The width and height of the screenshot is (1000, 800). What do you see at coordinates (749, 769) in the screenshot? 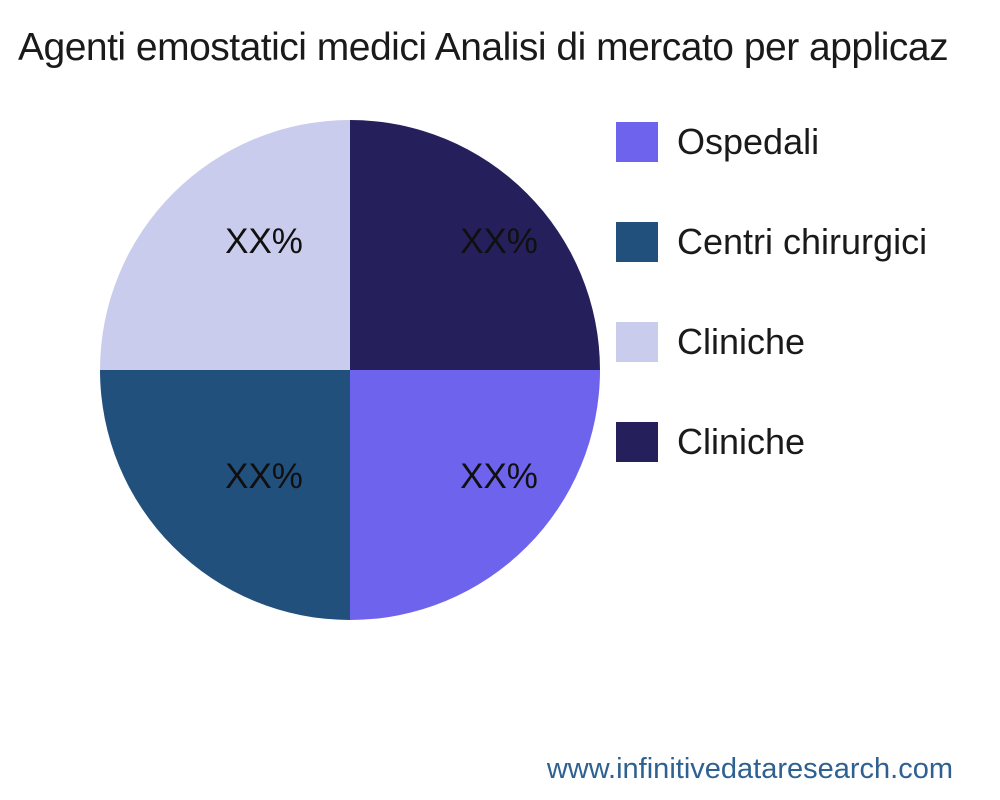
I see `website-url: www.infinitivedataresearch.com` at bounding box center [749, 769].